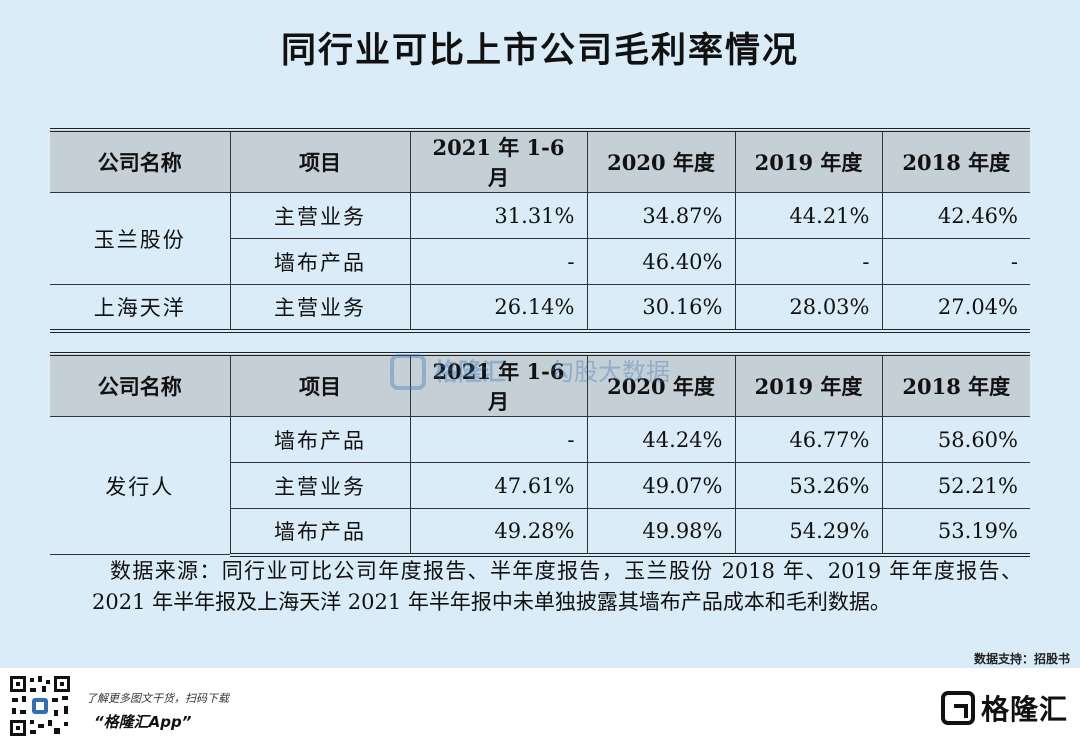  I want to click on footer-bar, so click(540, 707).